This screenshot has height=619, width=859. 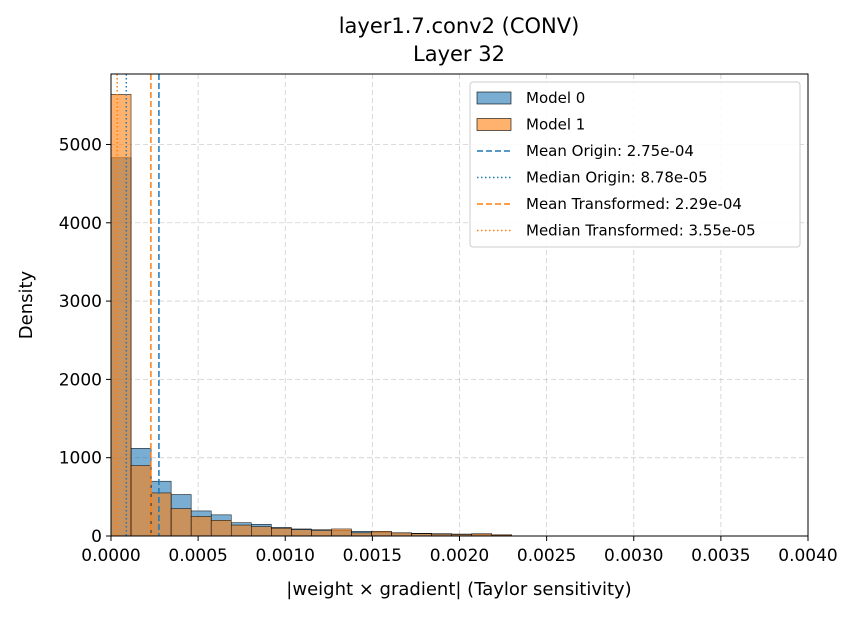 What do you see at coordinates (555, 98) in the screenshot?
I see `legend-label: Model 0` at bounding box center [555, 98].